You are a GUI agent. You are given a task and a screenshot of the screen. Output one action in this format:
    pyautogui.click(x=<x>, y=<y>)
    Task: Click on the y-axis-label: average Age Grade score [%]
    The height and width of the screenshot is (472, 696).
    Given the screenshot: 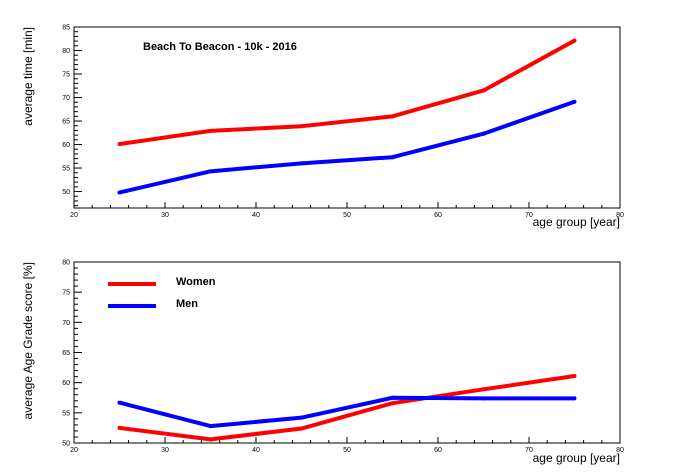 What is the action you would take?
    pyautogui.click(x=28, y=340)
    